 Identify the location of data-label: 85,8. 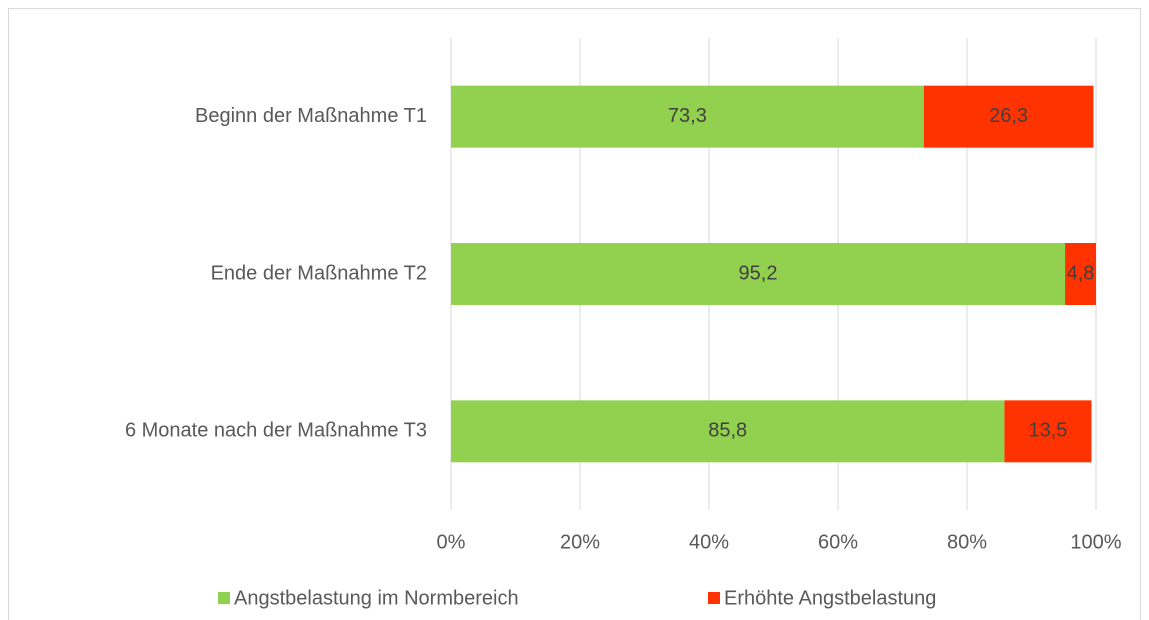
(727, 431).